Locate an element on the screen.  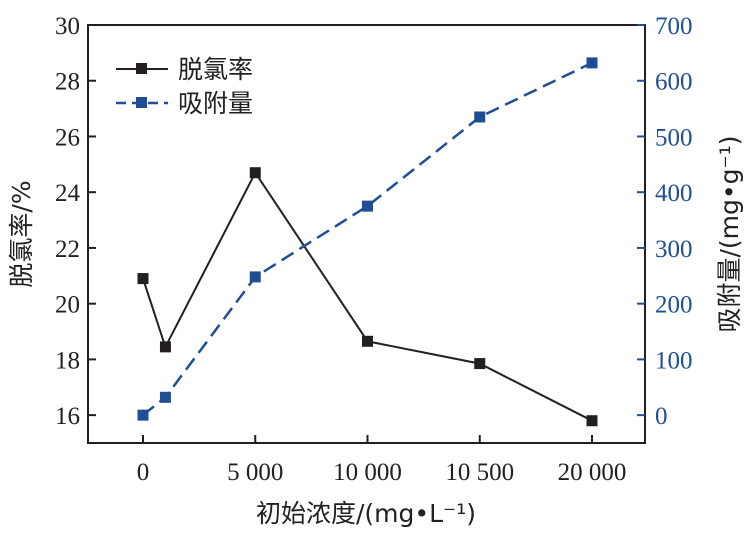
left-tick-label: 24 is located at coordinates (68, 193).